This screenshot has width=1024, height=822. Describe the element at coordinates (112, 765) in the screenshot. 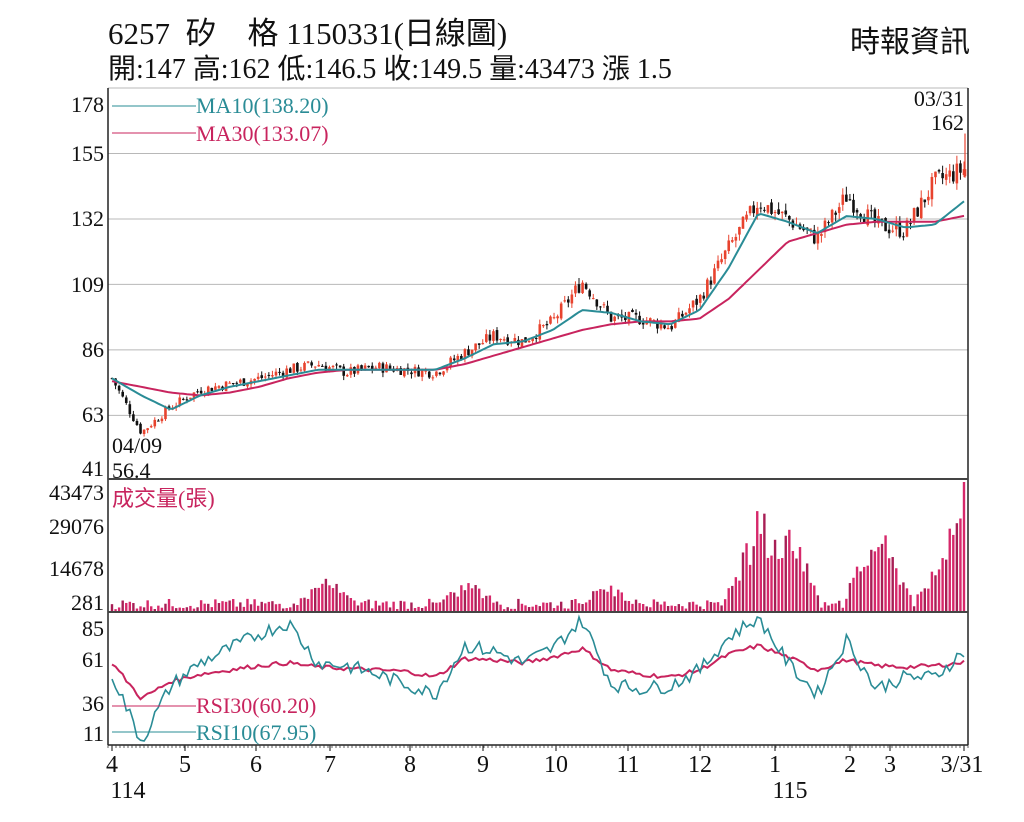

I see `x-tick-label: 4` at that location.